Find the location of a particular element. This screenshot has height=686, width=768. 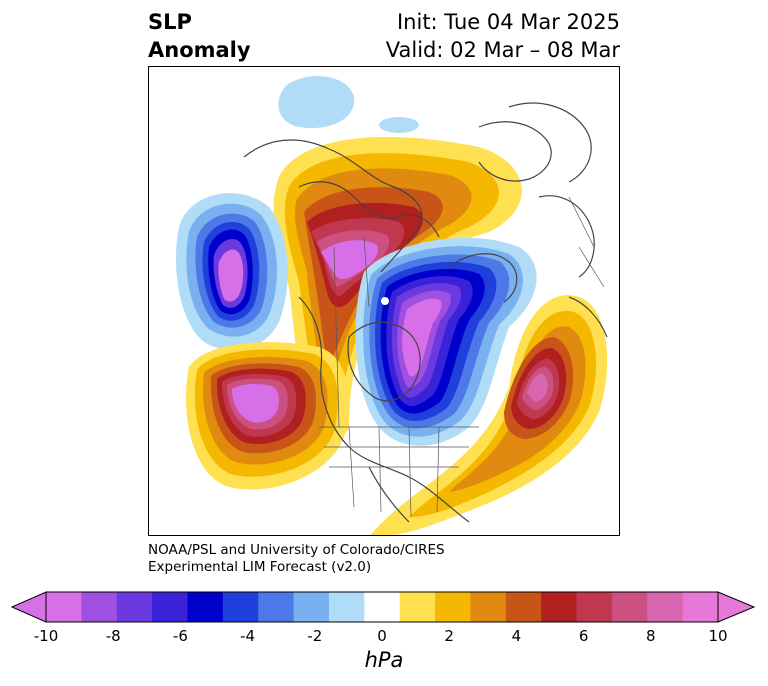

colorbar-outline is located at coordinates (382, 607).